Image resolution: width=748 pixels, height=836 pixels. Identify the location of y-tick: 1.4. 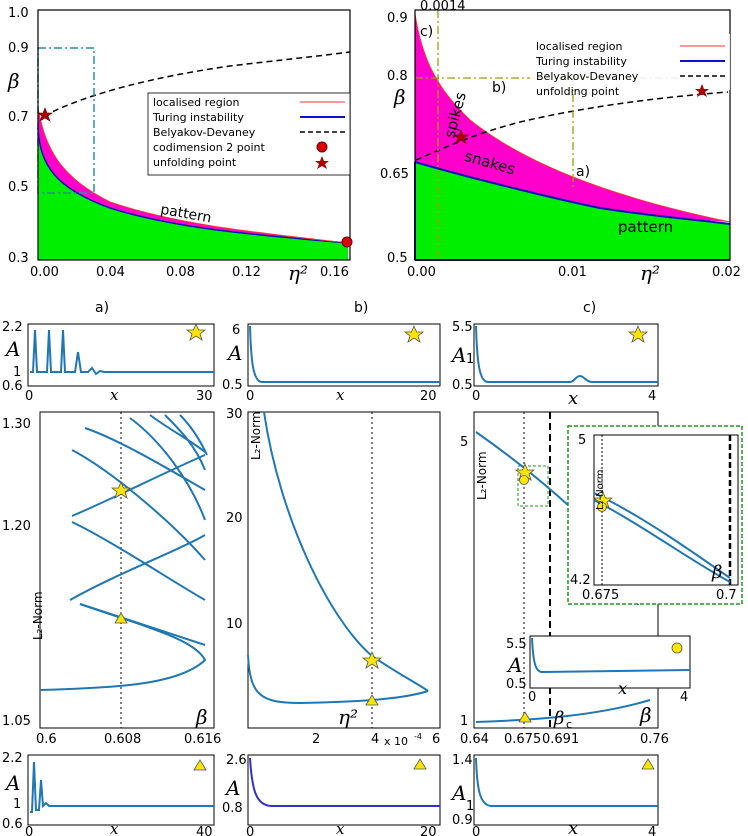
(462, 760).